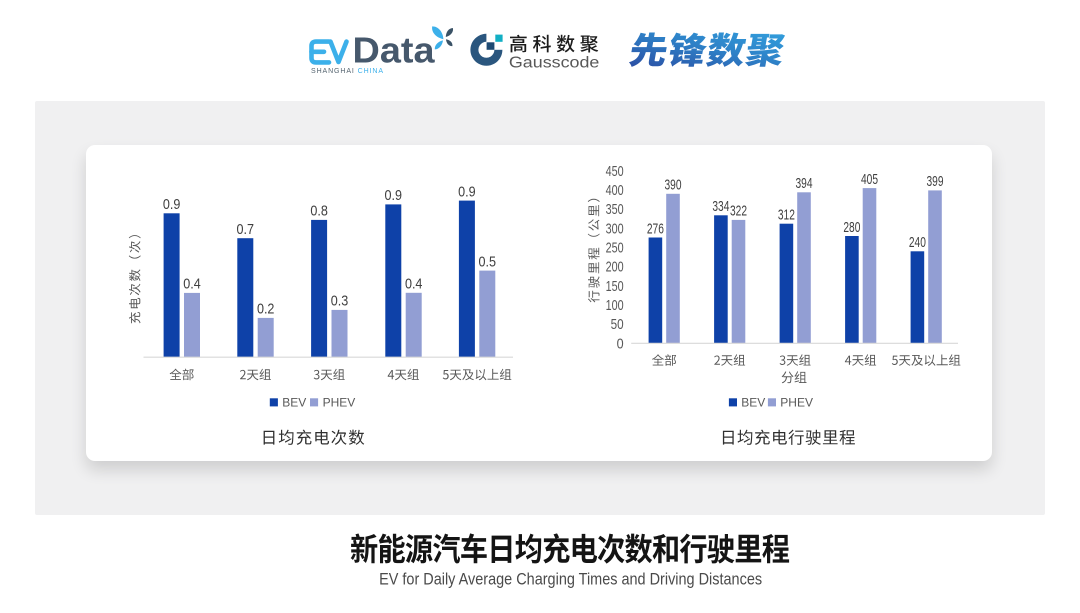 This screenshot has width=1080, height=613. I want to click on svg-text: 394, so click(804, 183).